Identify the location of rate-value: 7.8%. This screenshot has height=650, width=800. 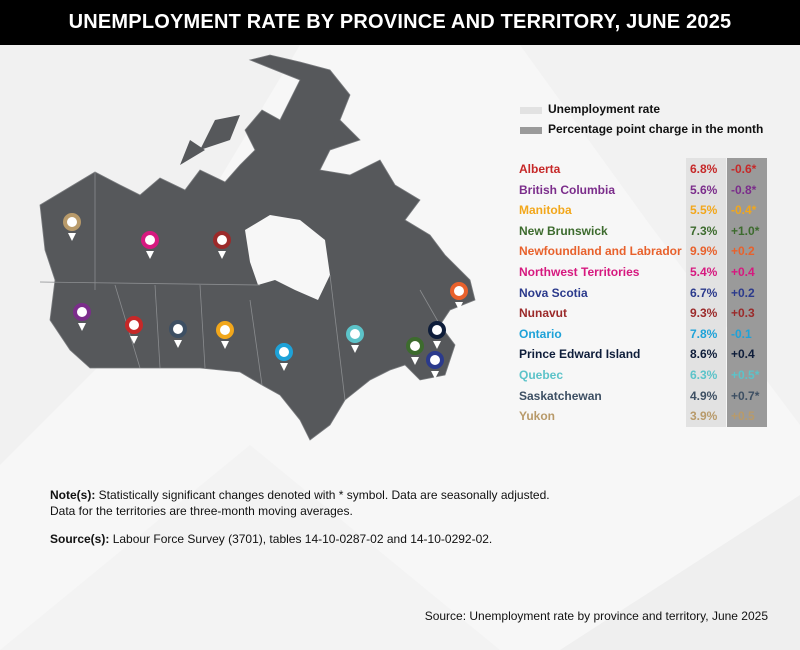
(704, 333).